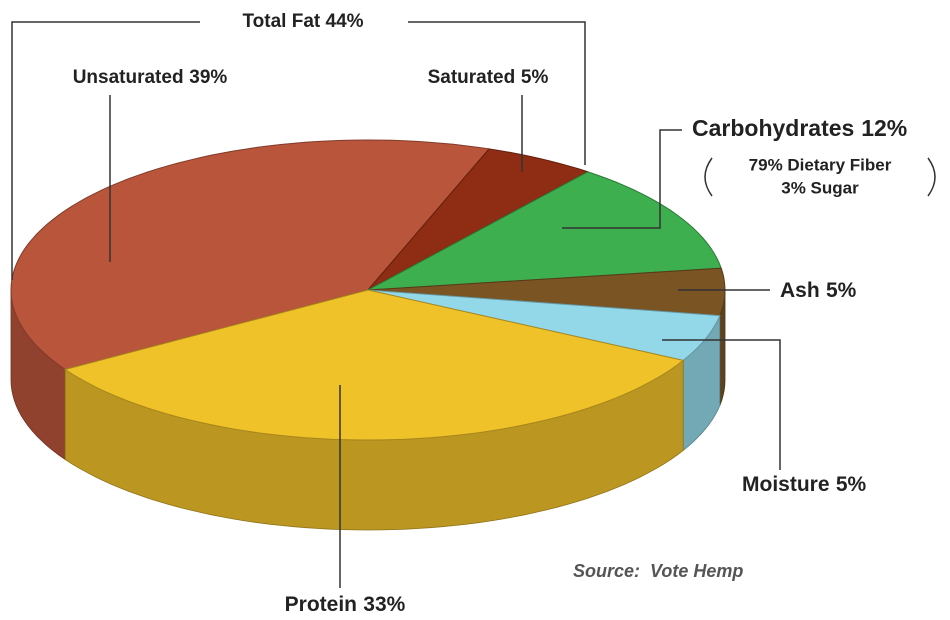 The image size is (950, 620). Describe the element at coordinates (208, 77) in the screenshot. I see `value-label: 39%` at that location.